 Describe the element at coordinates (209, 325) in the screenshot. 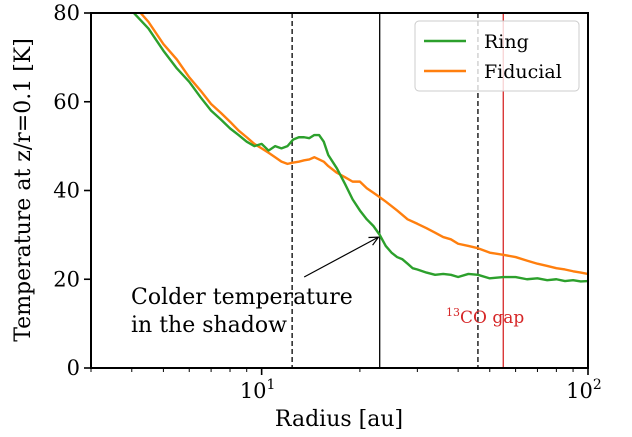

I see `annotation-line-2: in the shadow` at that location.